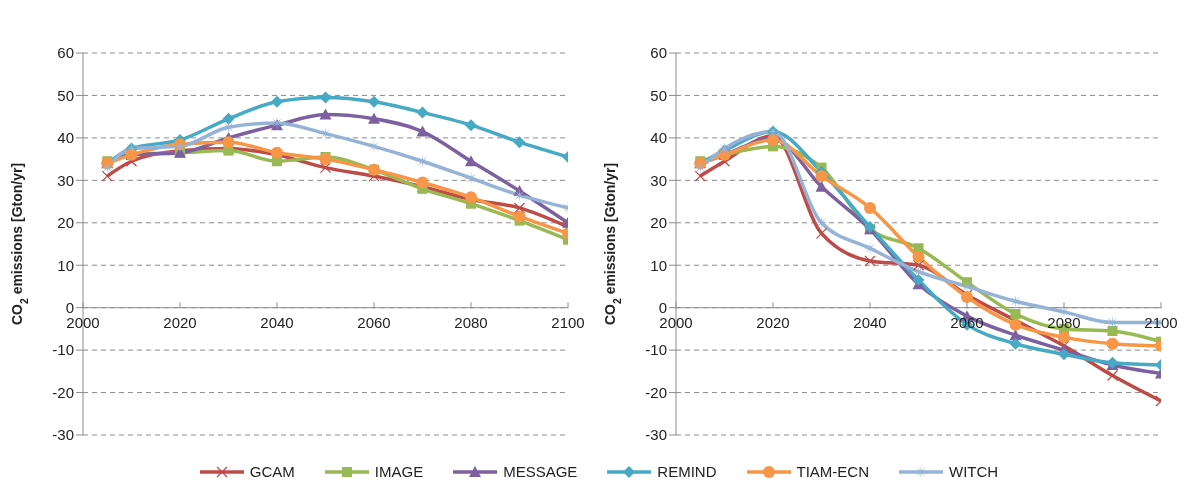 This screenshot has width=1195, height=497. What do you see at coordinates (540, 471) in the screenshot?
I see `legend-label: MESSAGE` at bounding box center [540, 471].